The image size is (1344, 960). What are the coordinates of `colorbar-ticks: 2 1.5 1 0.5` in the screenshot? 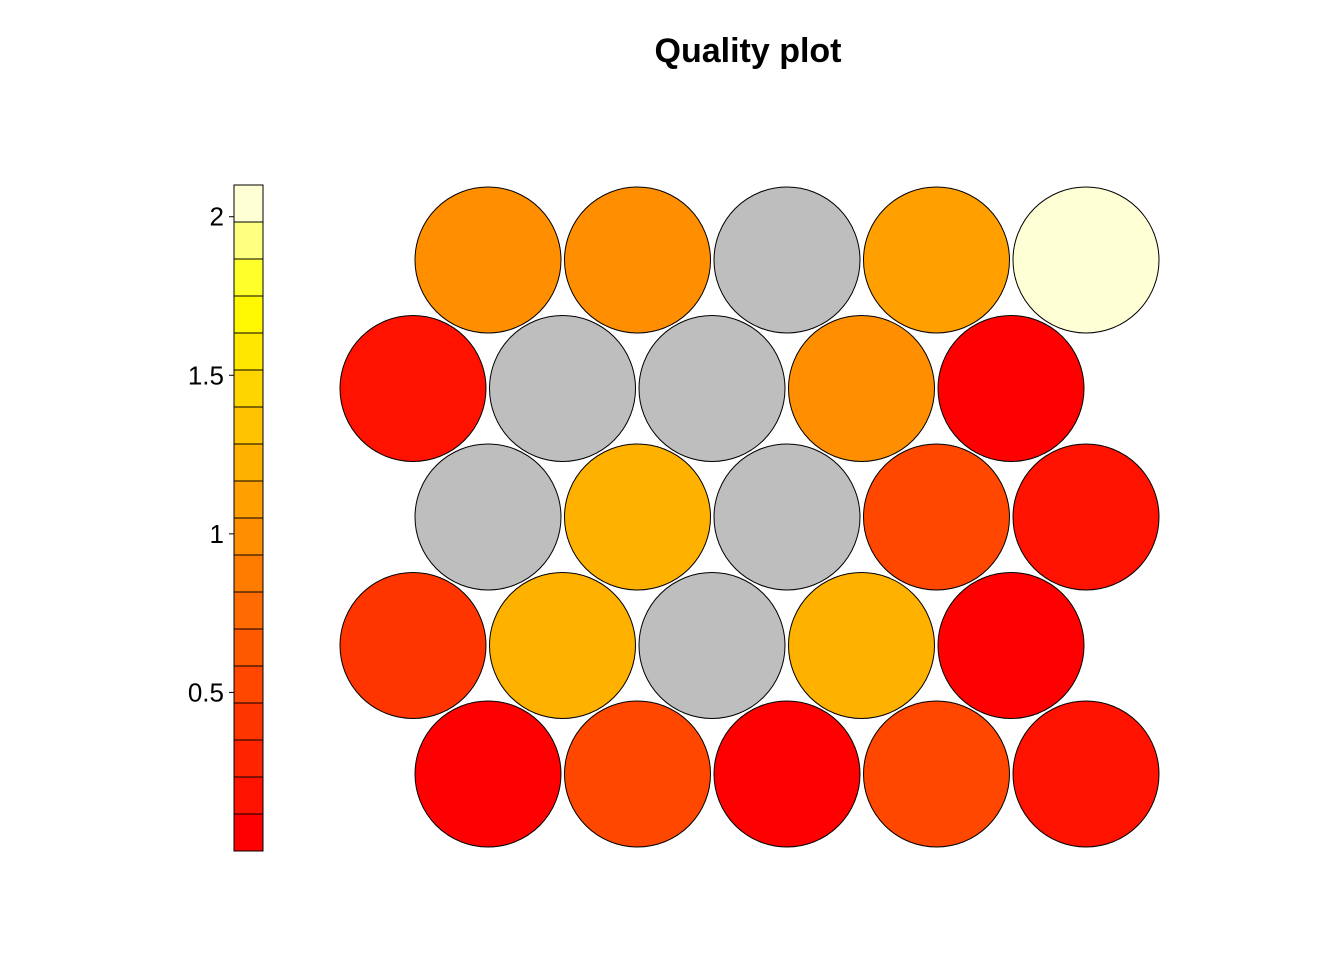 It's located at (211, 454).